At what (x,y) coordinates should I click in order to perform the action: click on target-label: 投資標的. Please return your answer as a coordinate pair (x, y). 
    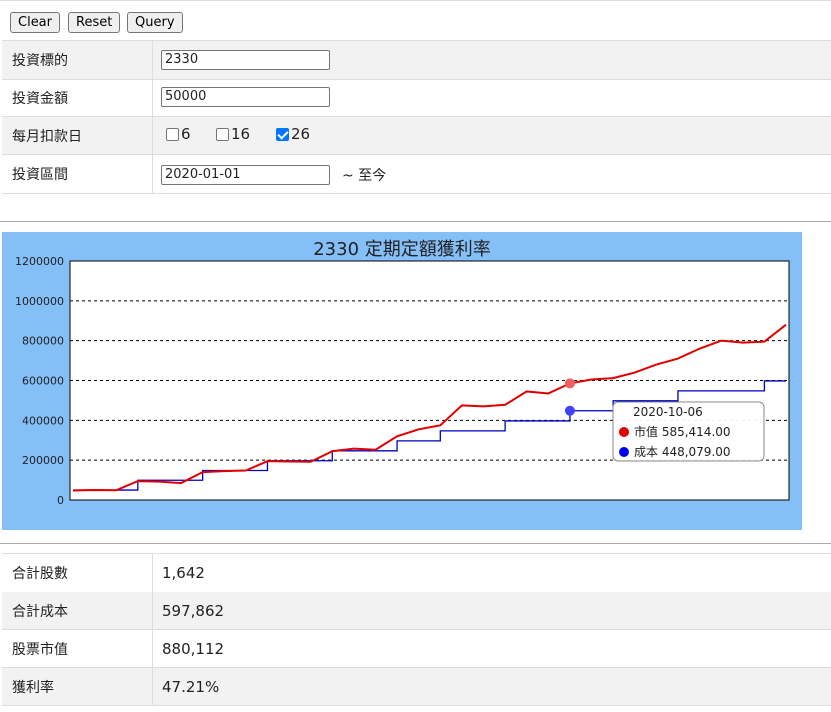
    Looking at the image, I should click on (40, 61).